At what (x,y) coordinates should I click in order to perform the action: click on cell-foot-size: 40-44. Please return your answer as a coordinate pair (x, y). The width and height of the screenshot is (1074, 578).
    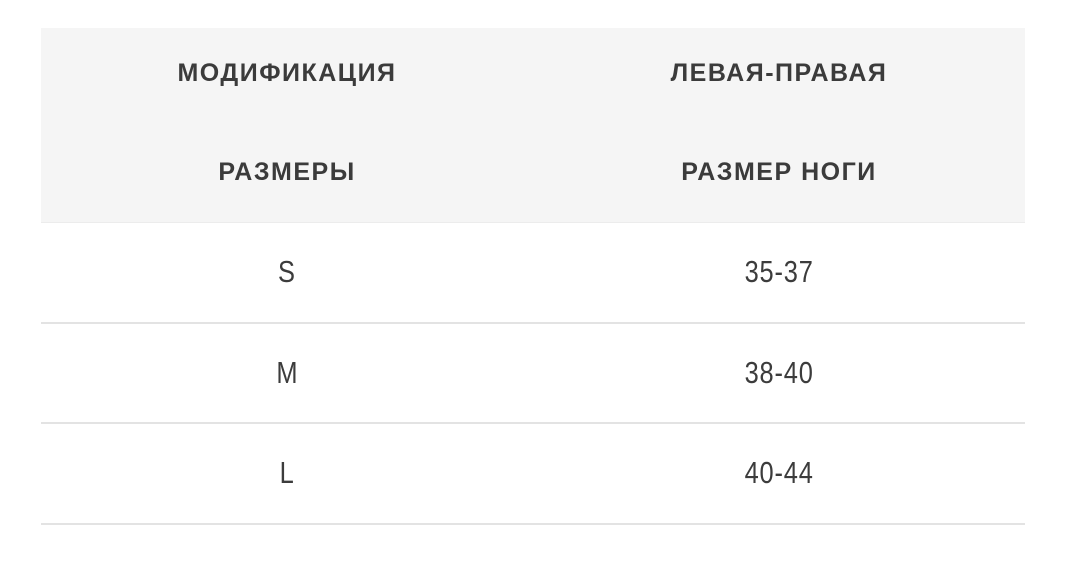
    Looking at the image, I should click on (779, 473).